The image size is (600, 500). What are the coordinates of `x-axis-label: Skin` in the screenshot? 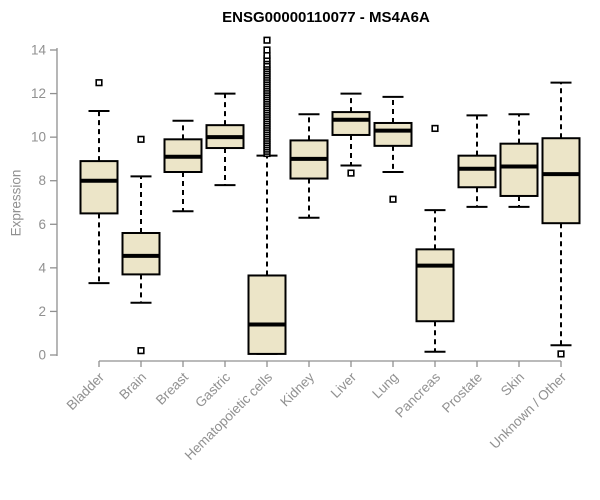 It's located at (512, 384).